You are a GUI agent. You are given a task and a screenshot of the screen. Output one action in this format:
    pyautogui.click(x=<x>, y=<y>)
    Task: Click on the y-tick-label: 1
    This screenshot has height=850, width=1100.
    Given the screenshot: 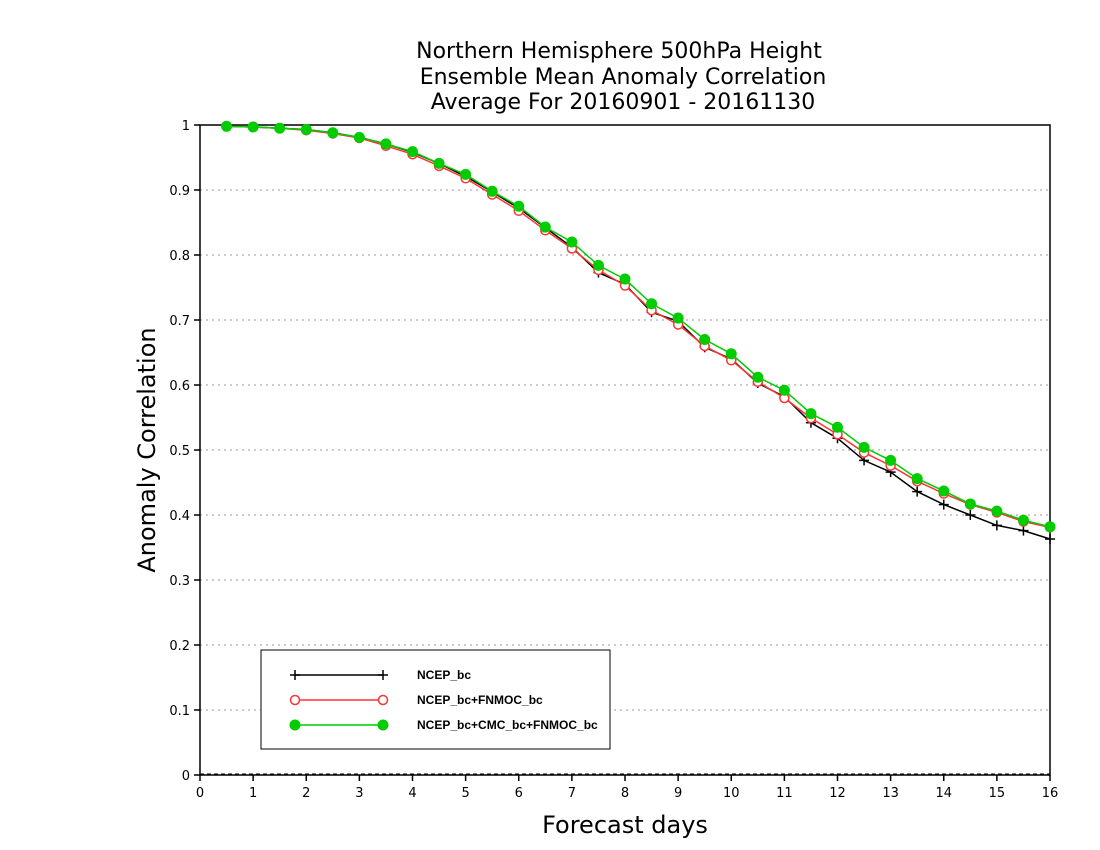 What is the action you would take?
    pyautogui.click(x=186, y=126)
    